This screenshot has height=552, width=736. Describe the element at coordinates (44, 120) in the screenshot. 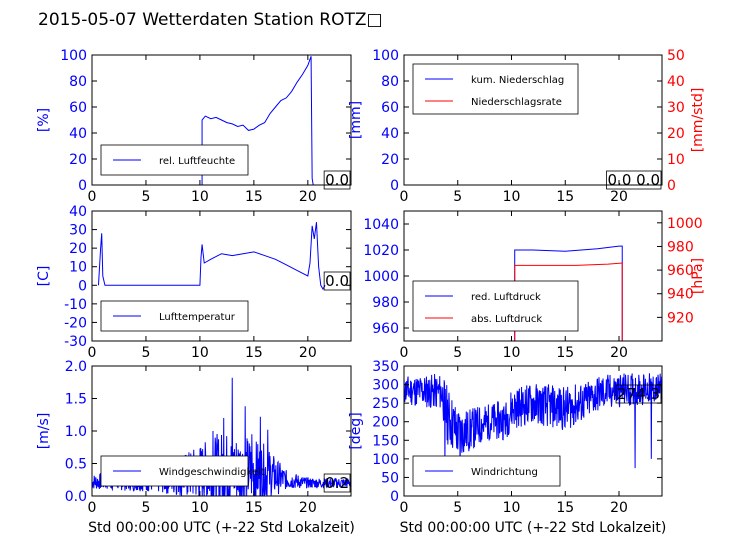

I see `y-axis-label: [%]` at that location.